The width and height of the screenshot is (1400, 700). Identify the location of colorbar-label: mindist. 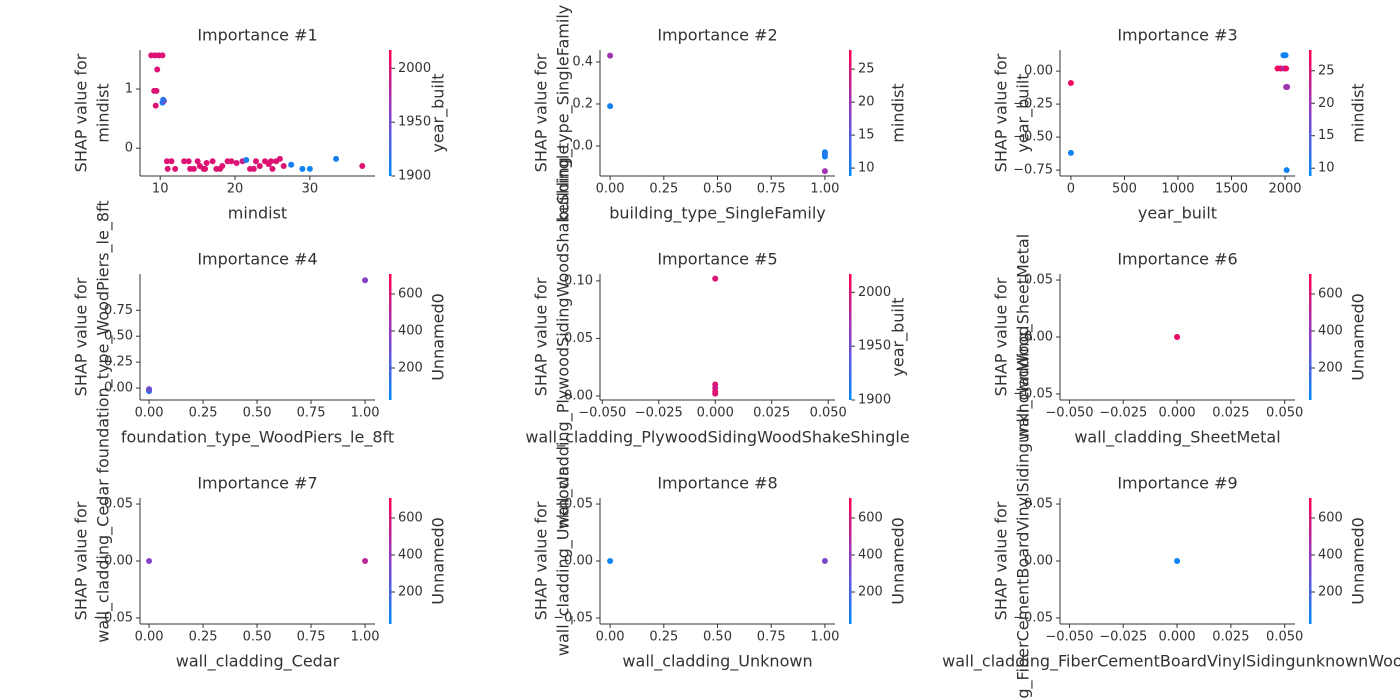
(1358, 112).